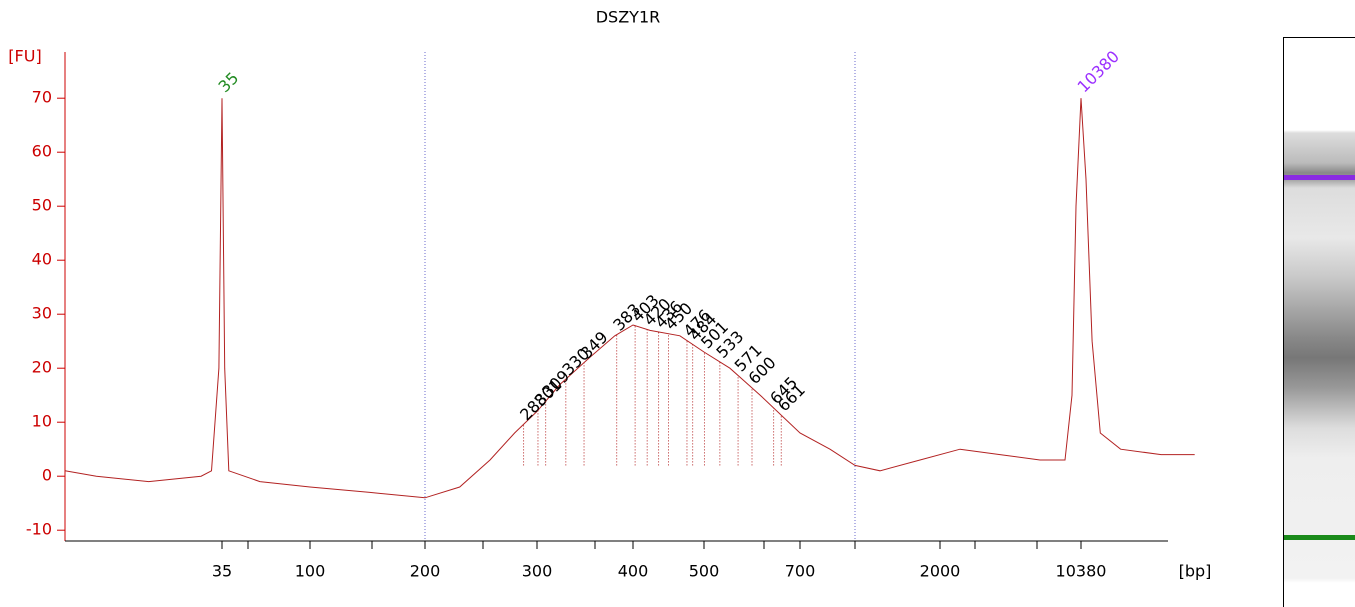 The image size is (1355, 607). What do you see at coordinates (222, 571) in the screenshot?
I see `x-tick-label: 35` at bounding box center [222, 571].